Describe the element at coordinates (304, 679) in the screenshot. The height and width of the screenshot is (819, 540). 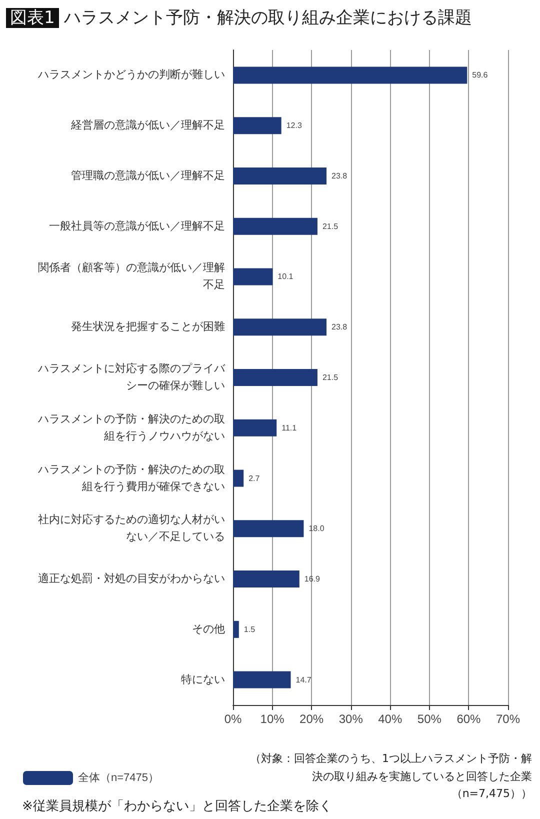
I see `text: 14.7` at that location.